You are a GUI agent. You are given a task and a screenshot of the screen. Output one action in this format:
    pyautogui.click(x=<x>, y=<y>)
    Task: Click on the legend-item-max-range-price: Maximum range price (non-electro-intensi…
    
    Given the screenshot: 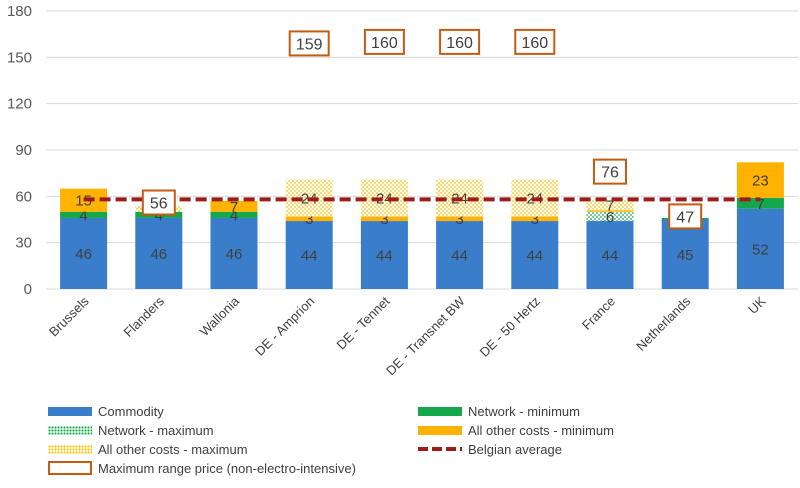 What is the action you would take?
    pyautogui.click(x=202, y=468)
    